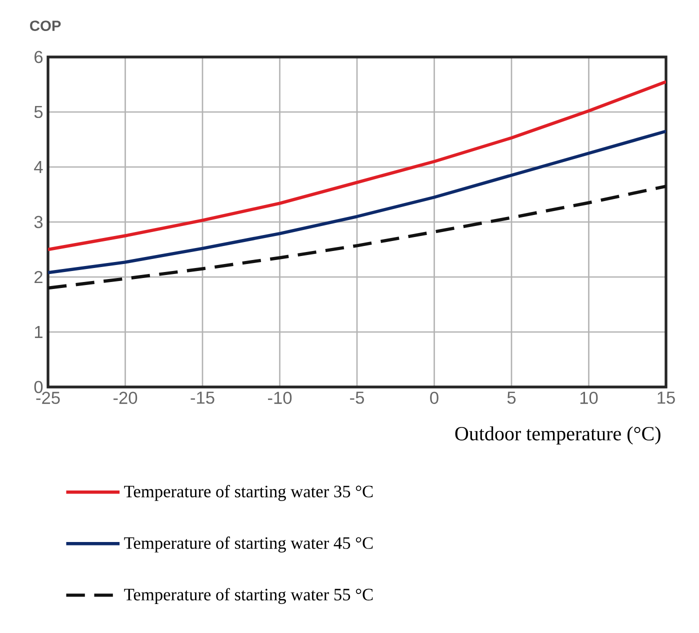  What do you see at coordinates (434, 398) in the screenshot?
I see `x-tick-label: 0` at bounding box center [434, 398].